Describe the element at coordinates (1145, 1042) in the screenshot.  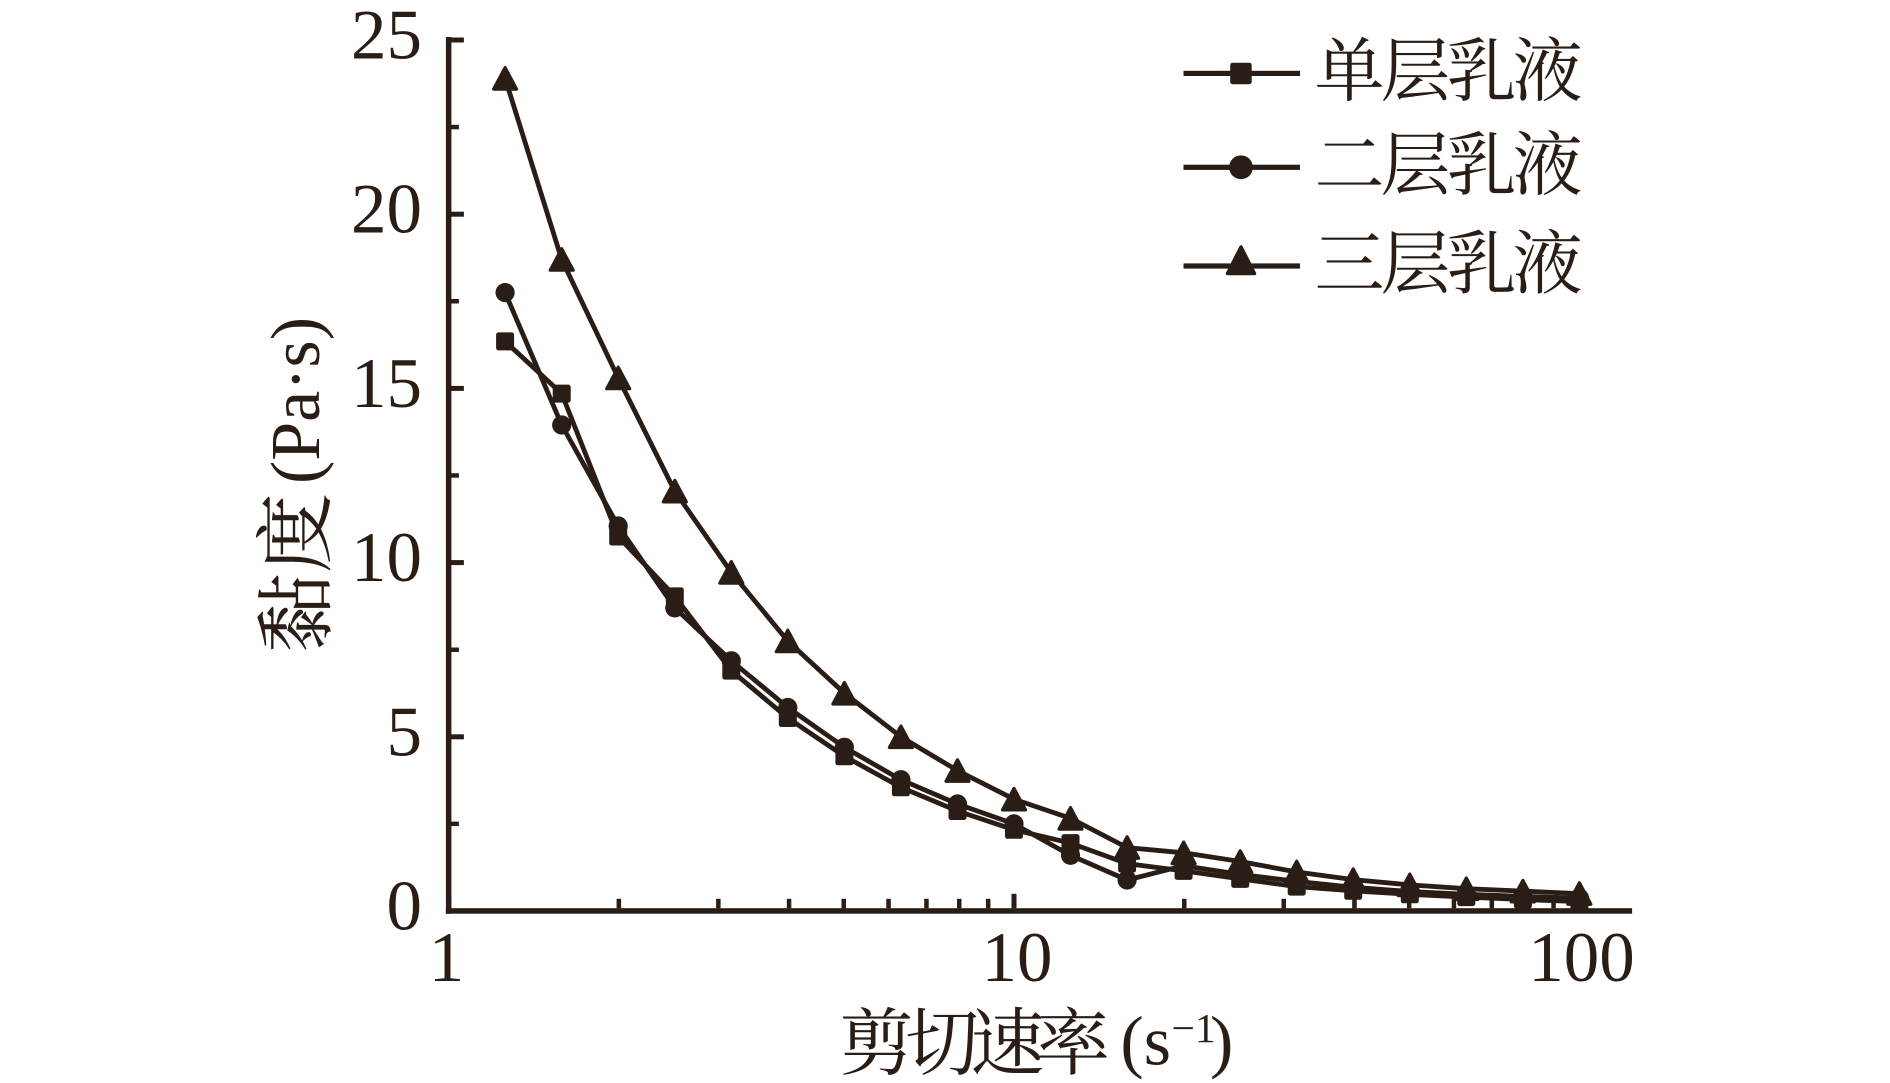
I see `svg-text: (s` at that location.